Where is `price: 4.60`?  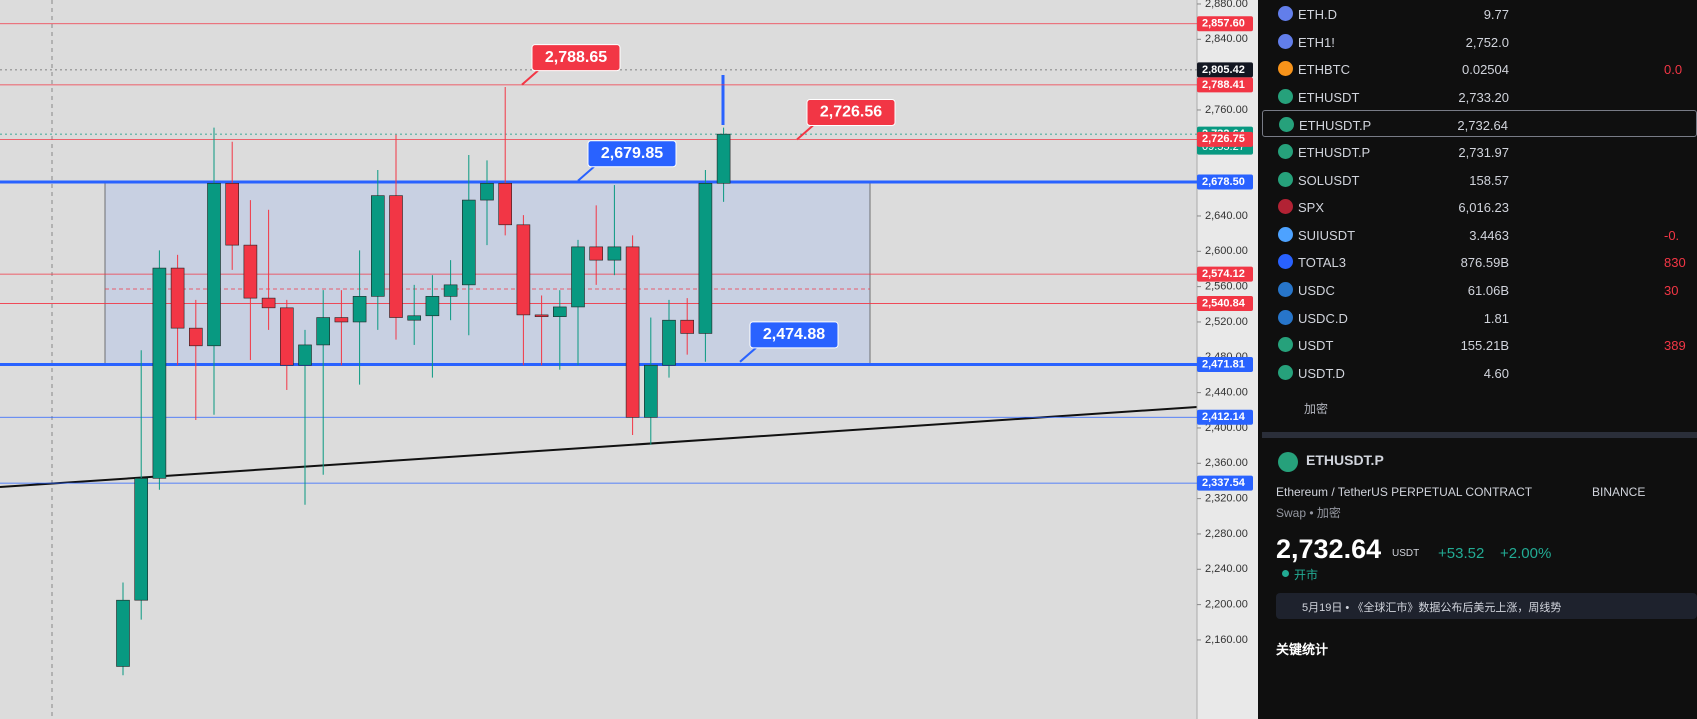
price: 4.60 is located at coordinates (1496, 373).